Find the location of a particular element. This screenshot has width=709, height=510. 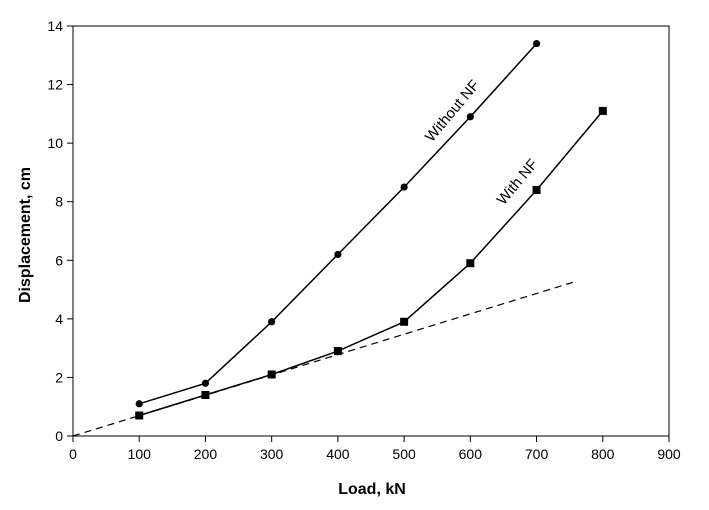

x-tick-label: 200 is located at coordinates (206, 454).